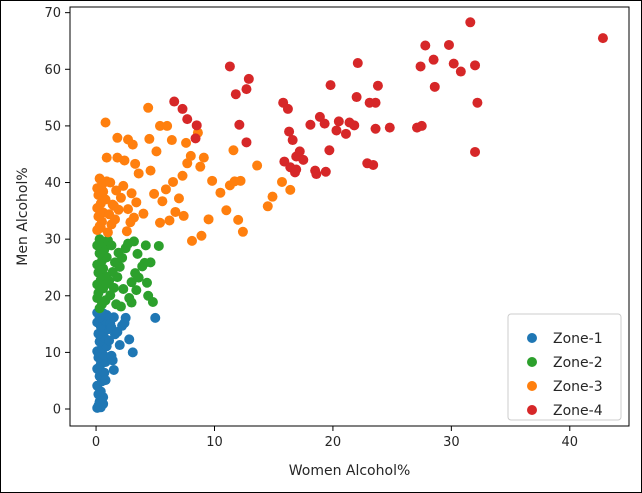  I want to click on y-tick-label: 70, so click(52, 13).